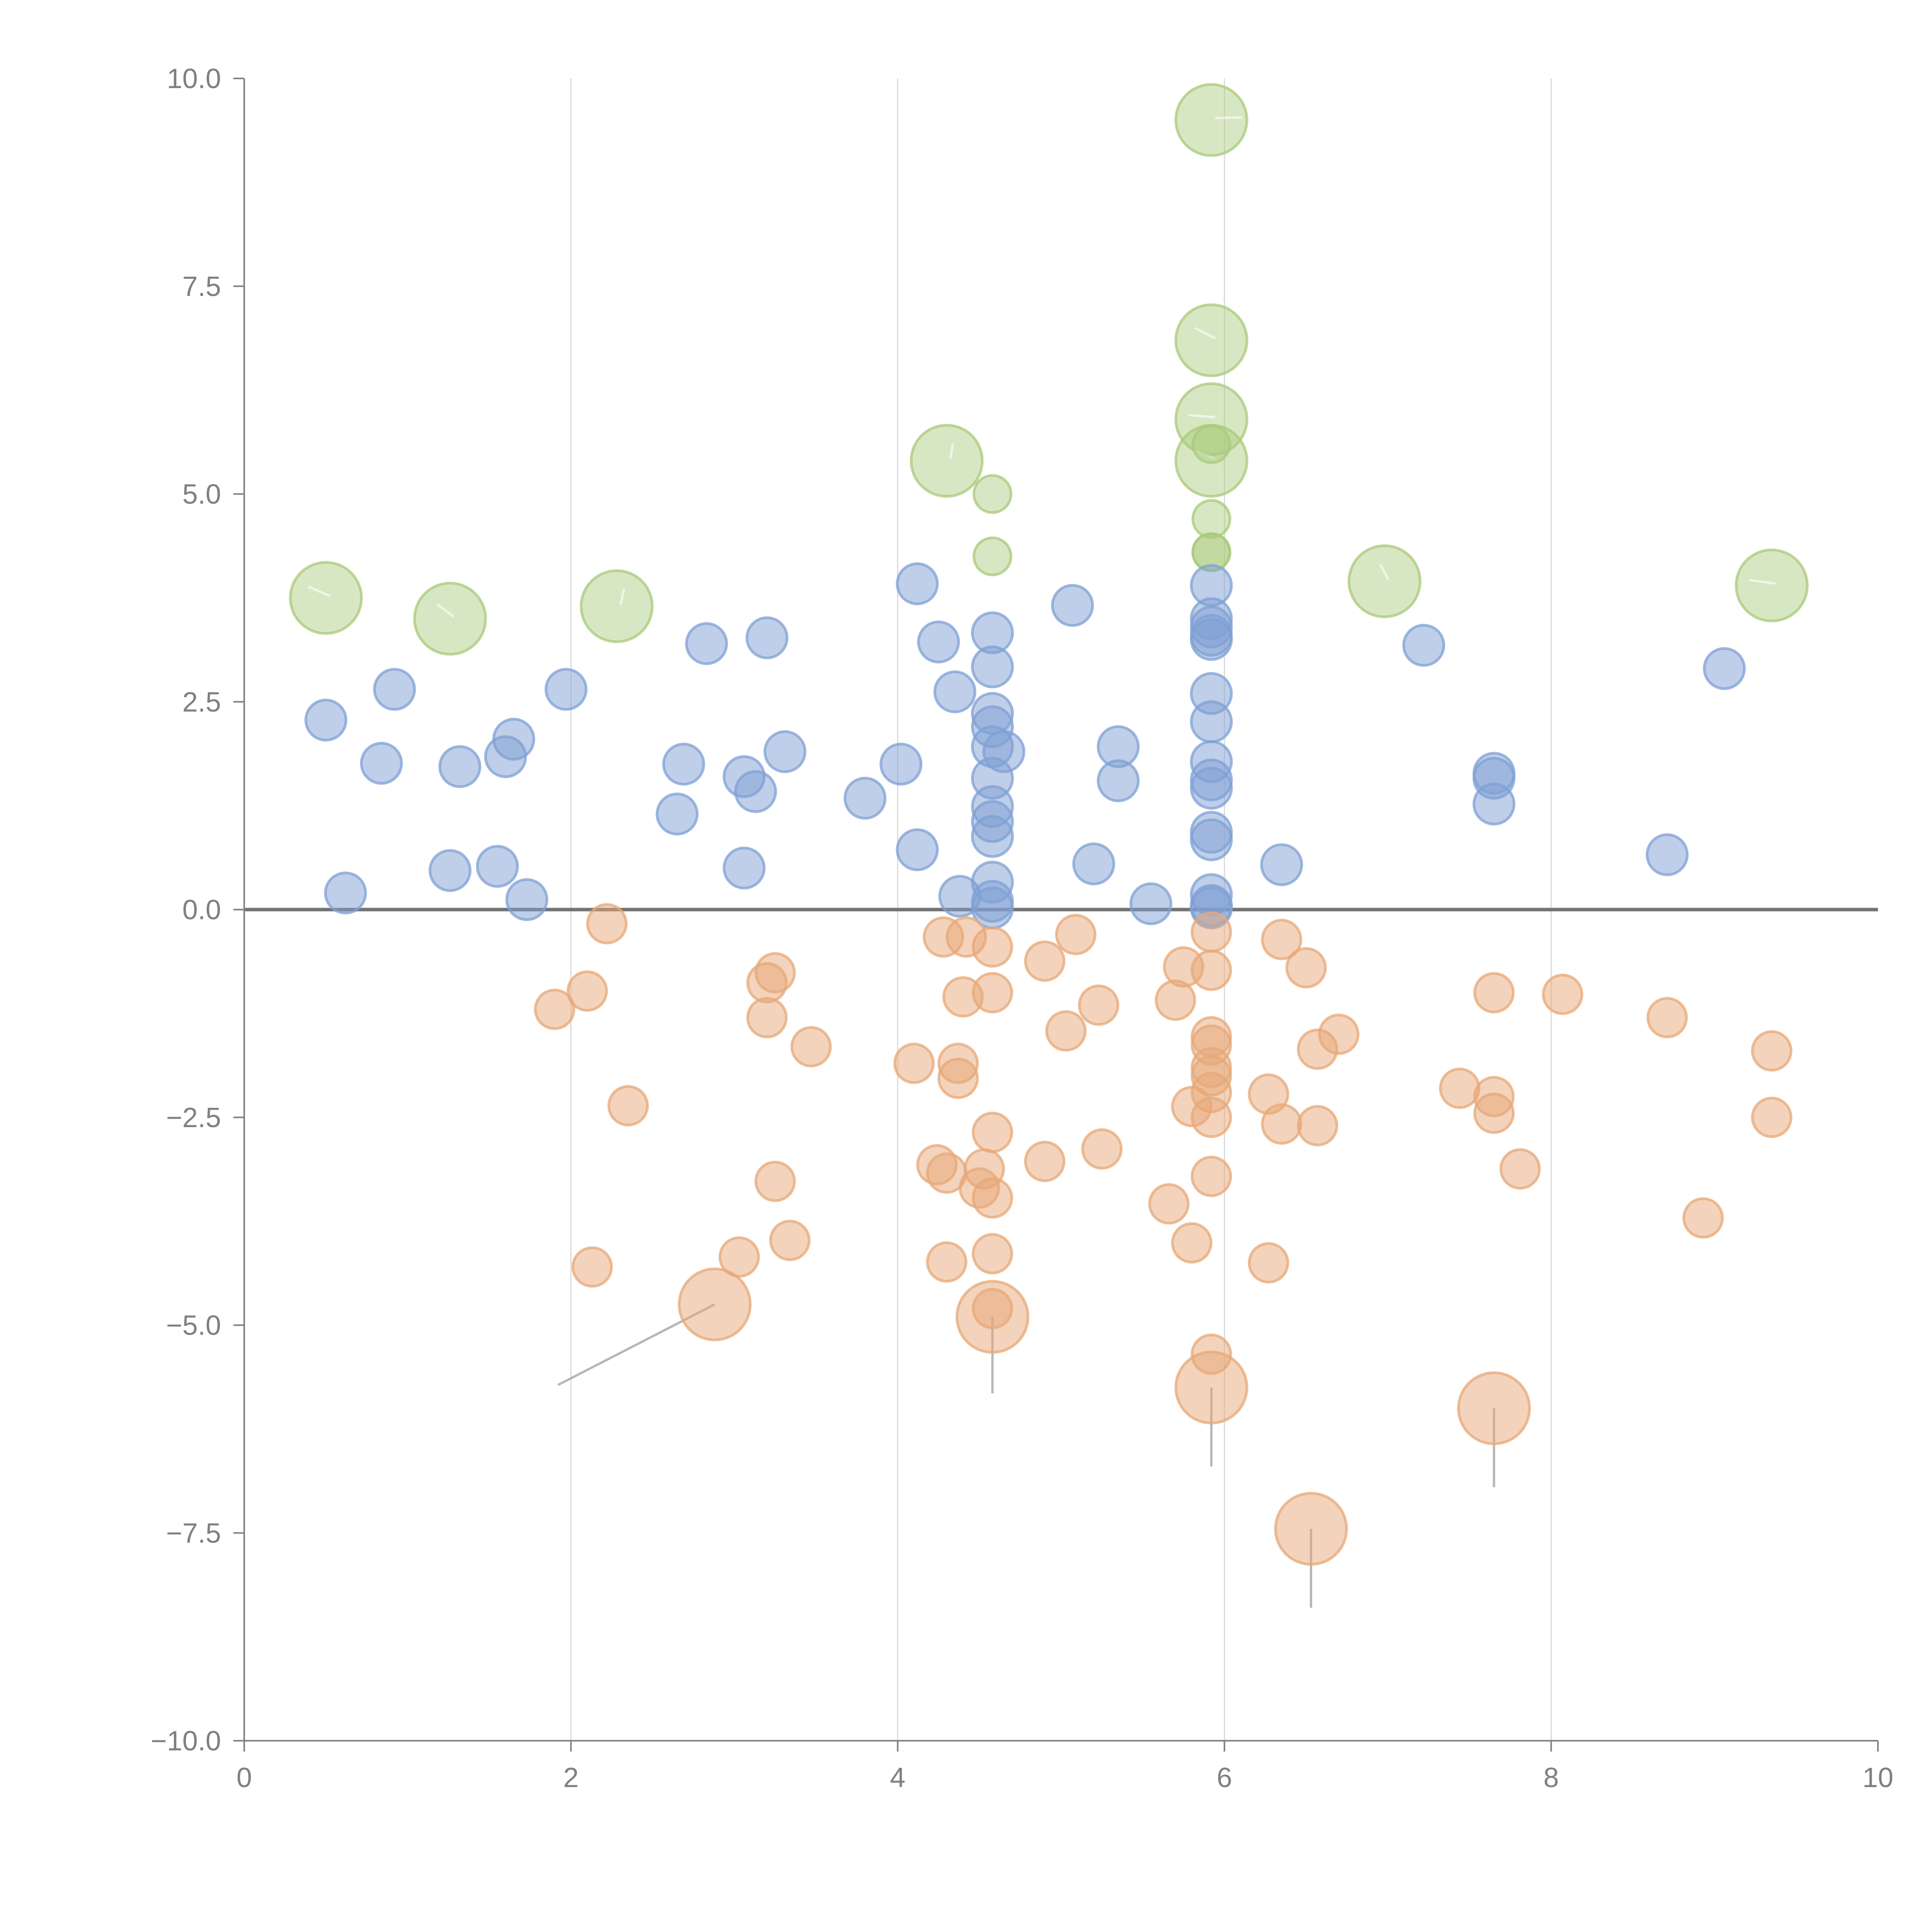  Describe the element at coordinates (193, 1326) in the screenshot. I see `y-tick-label: −5.0` at that location.